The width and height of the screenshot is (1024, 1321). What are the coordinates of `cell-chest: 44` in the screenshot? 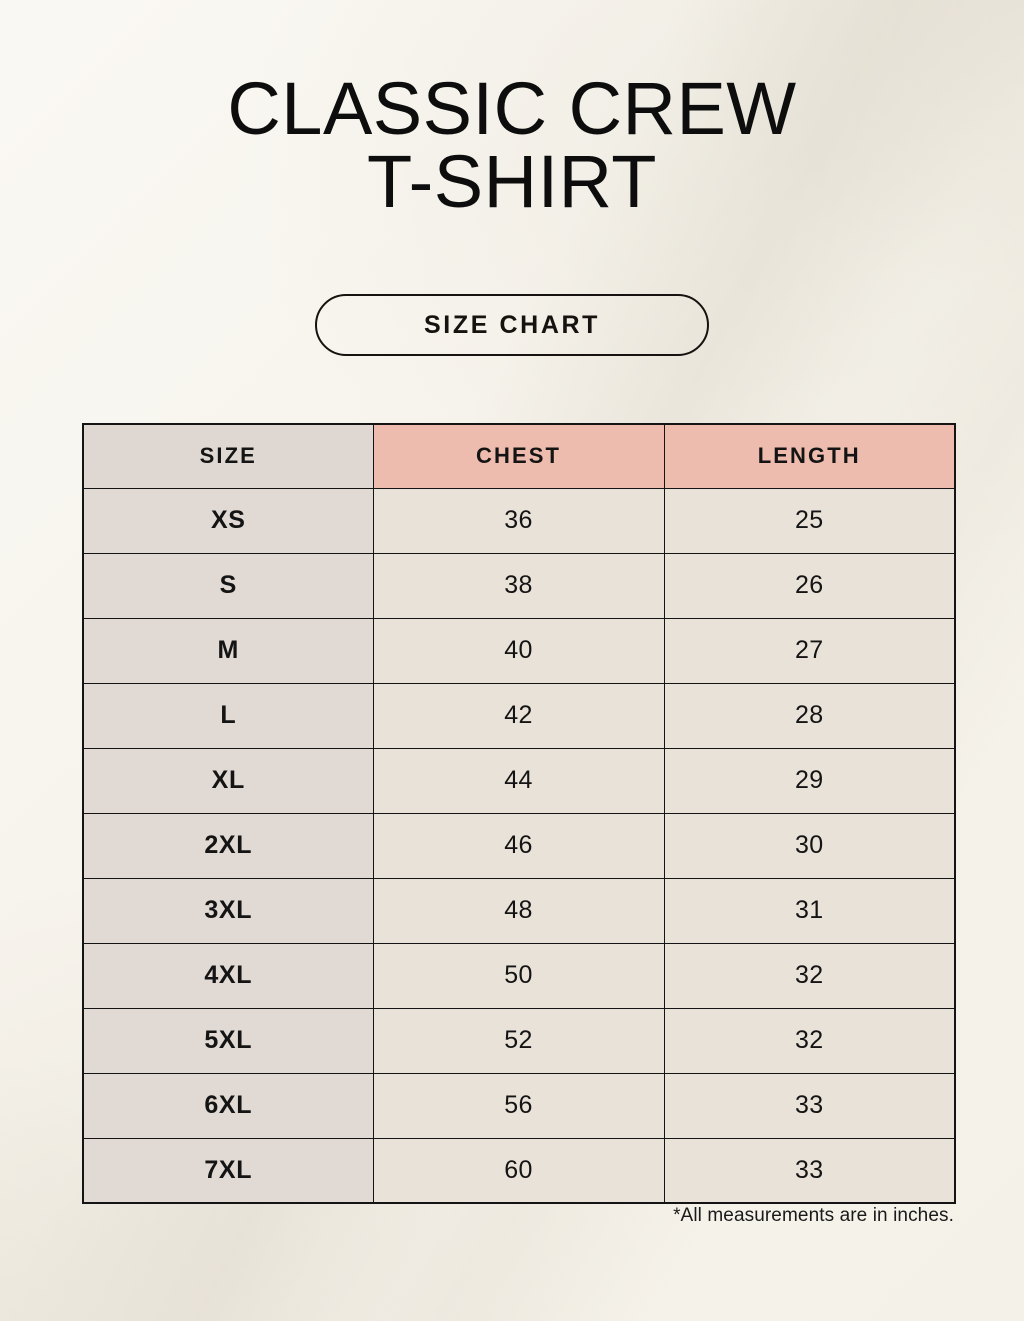 It's located at (518, 780).